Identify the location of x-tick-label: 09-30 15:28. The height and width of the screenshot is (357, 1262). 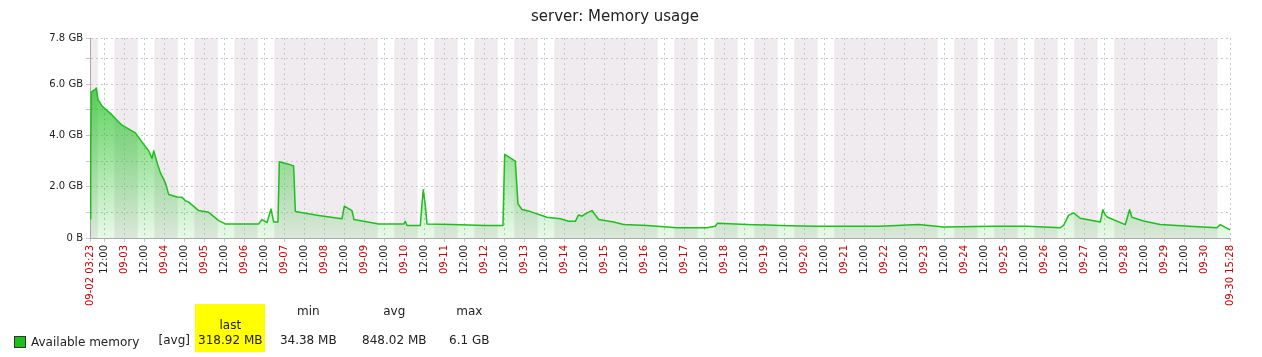
(1229, 276).